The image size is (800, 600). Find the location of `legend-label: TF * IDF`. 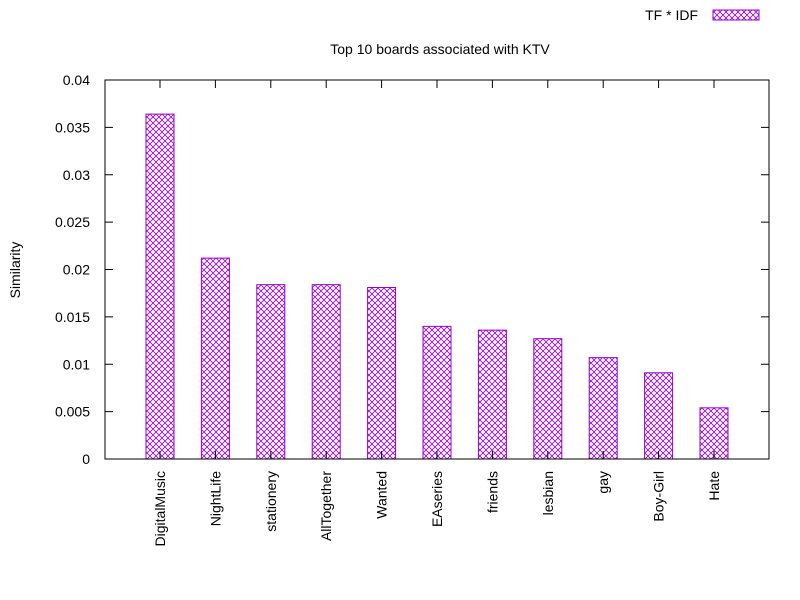

legend-label: TF * IDF is located at coordinates (671, 15).